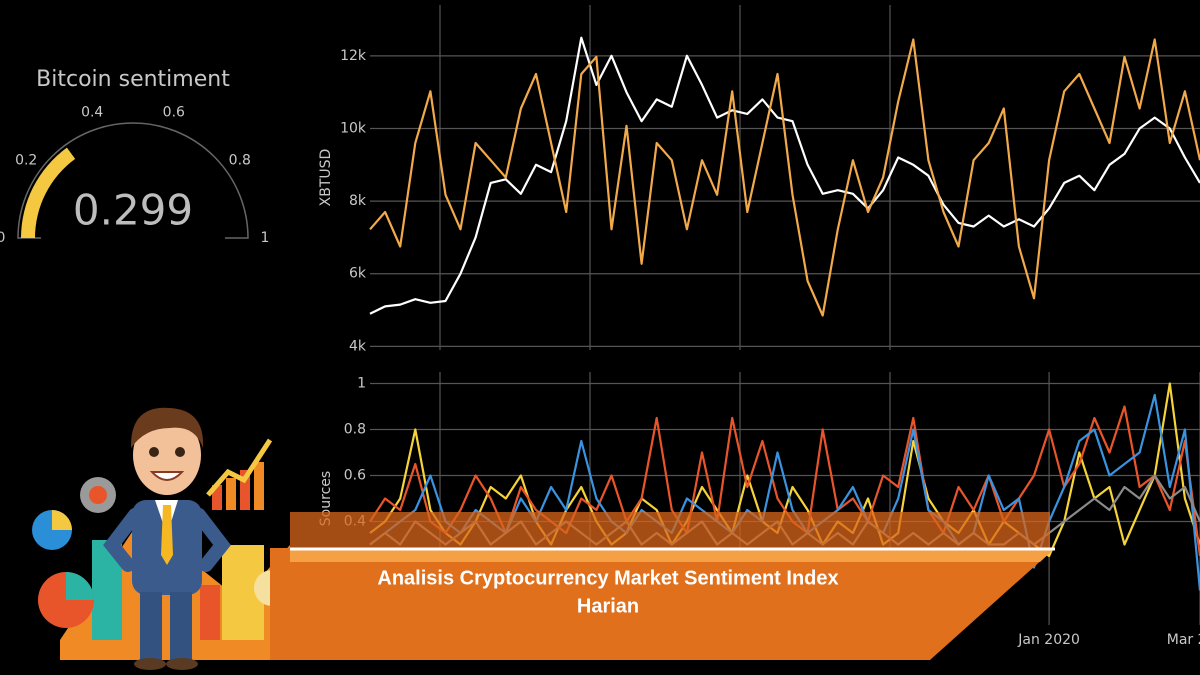 The image size is (1200, 675). I want to click on y-tick-label: 1, so click(361, 384).